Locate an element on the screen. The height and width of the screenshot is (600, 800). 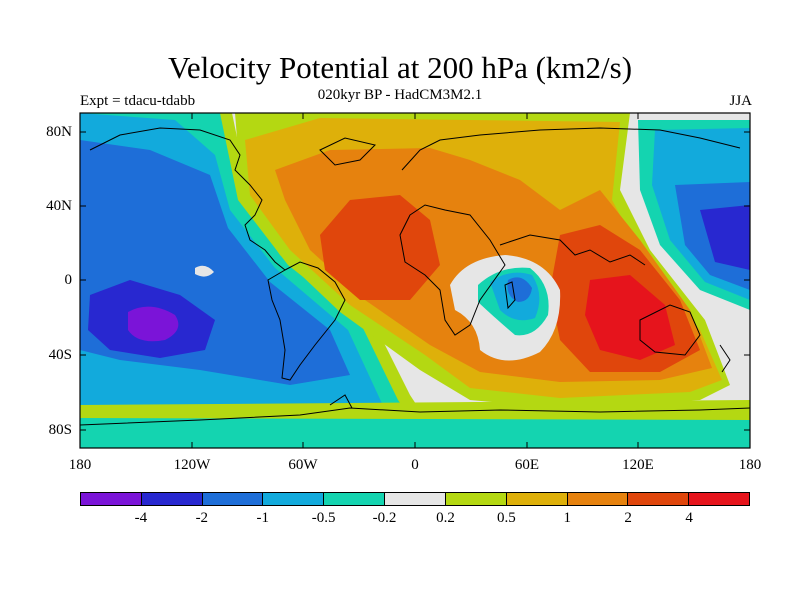
colorbar-tick-label: -1 is located at coordinates (262, 518).